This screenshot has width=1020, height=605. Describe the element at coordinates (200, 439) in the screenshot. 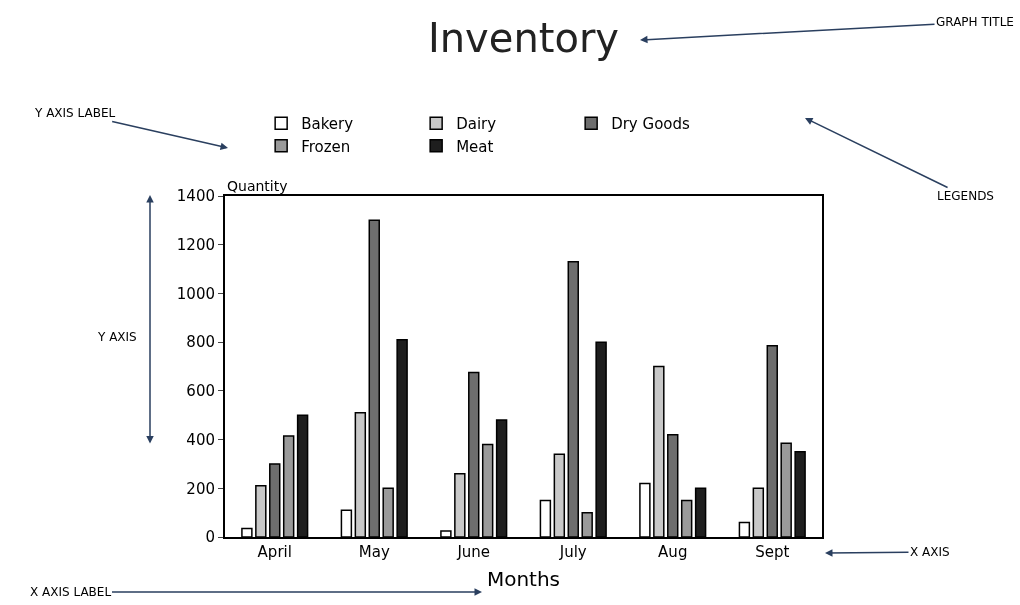

I see `y-tick-label: 400` at that location.